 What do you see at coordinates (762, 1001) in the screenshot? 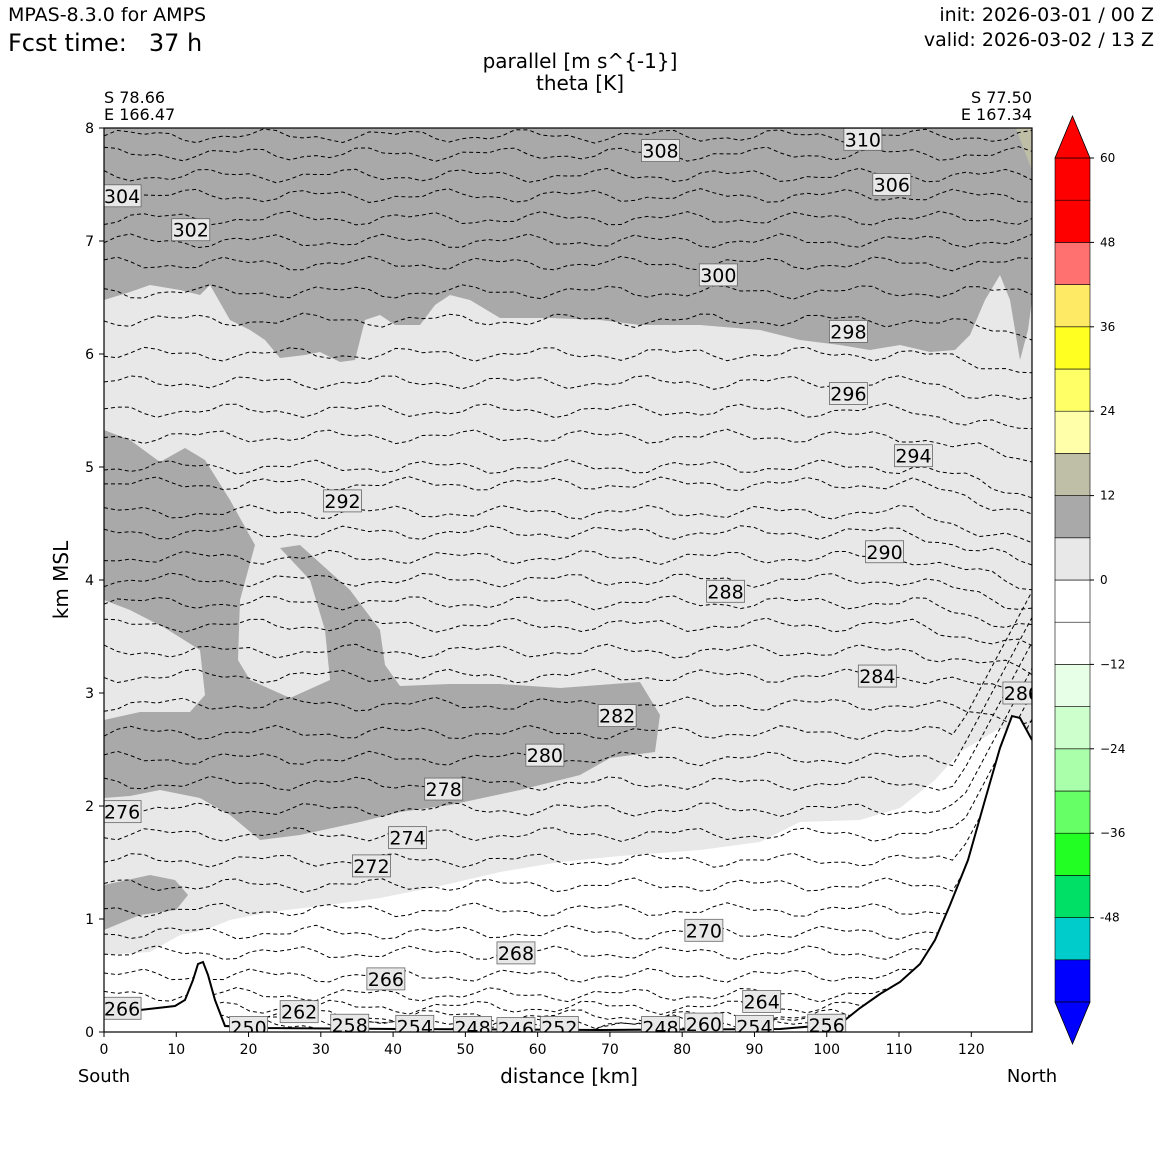
I see `contour-label: 264` at bounding box center [762, 1001].